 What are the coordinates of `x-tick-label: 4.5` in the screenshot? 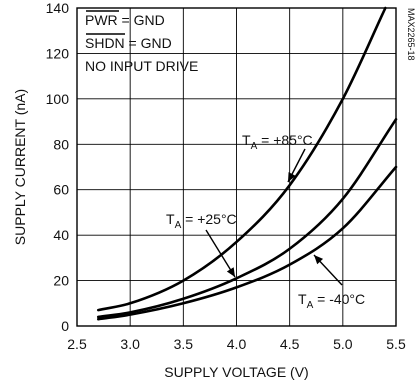 It's located at (290, 344).